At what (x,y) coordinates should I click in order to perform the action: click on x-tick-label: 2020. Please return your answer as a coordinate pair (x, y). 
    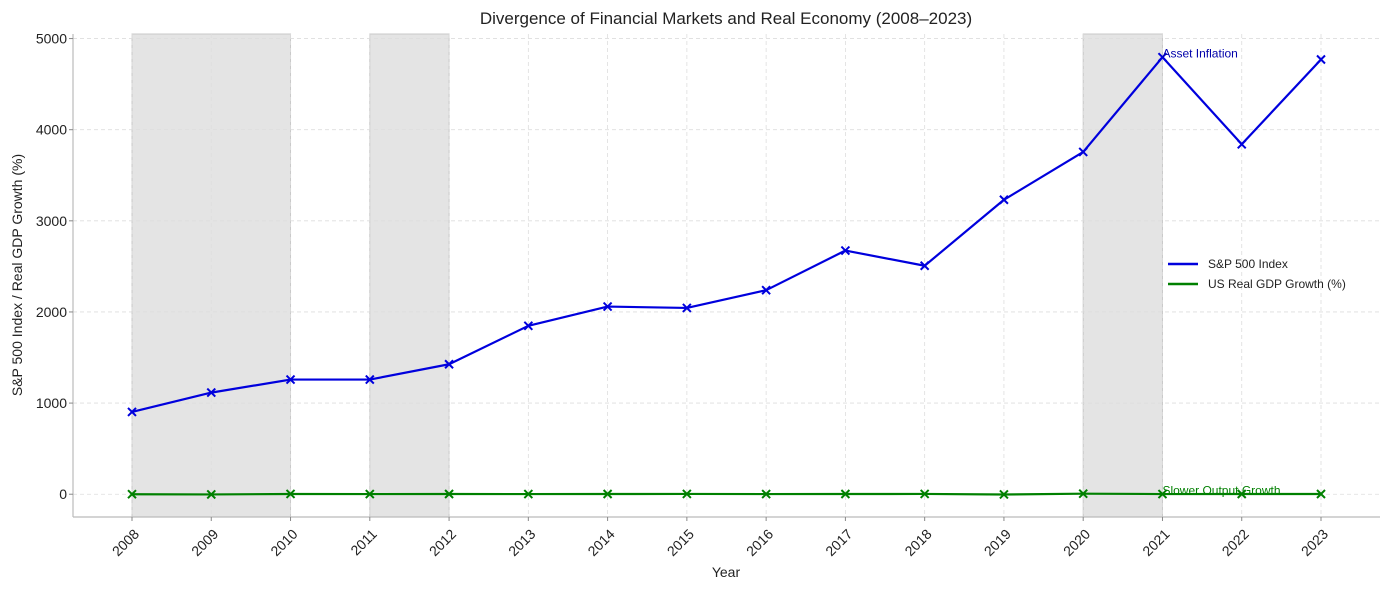
    Looking at the image, I should click on (1076, 542).